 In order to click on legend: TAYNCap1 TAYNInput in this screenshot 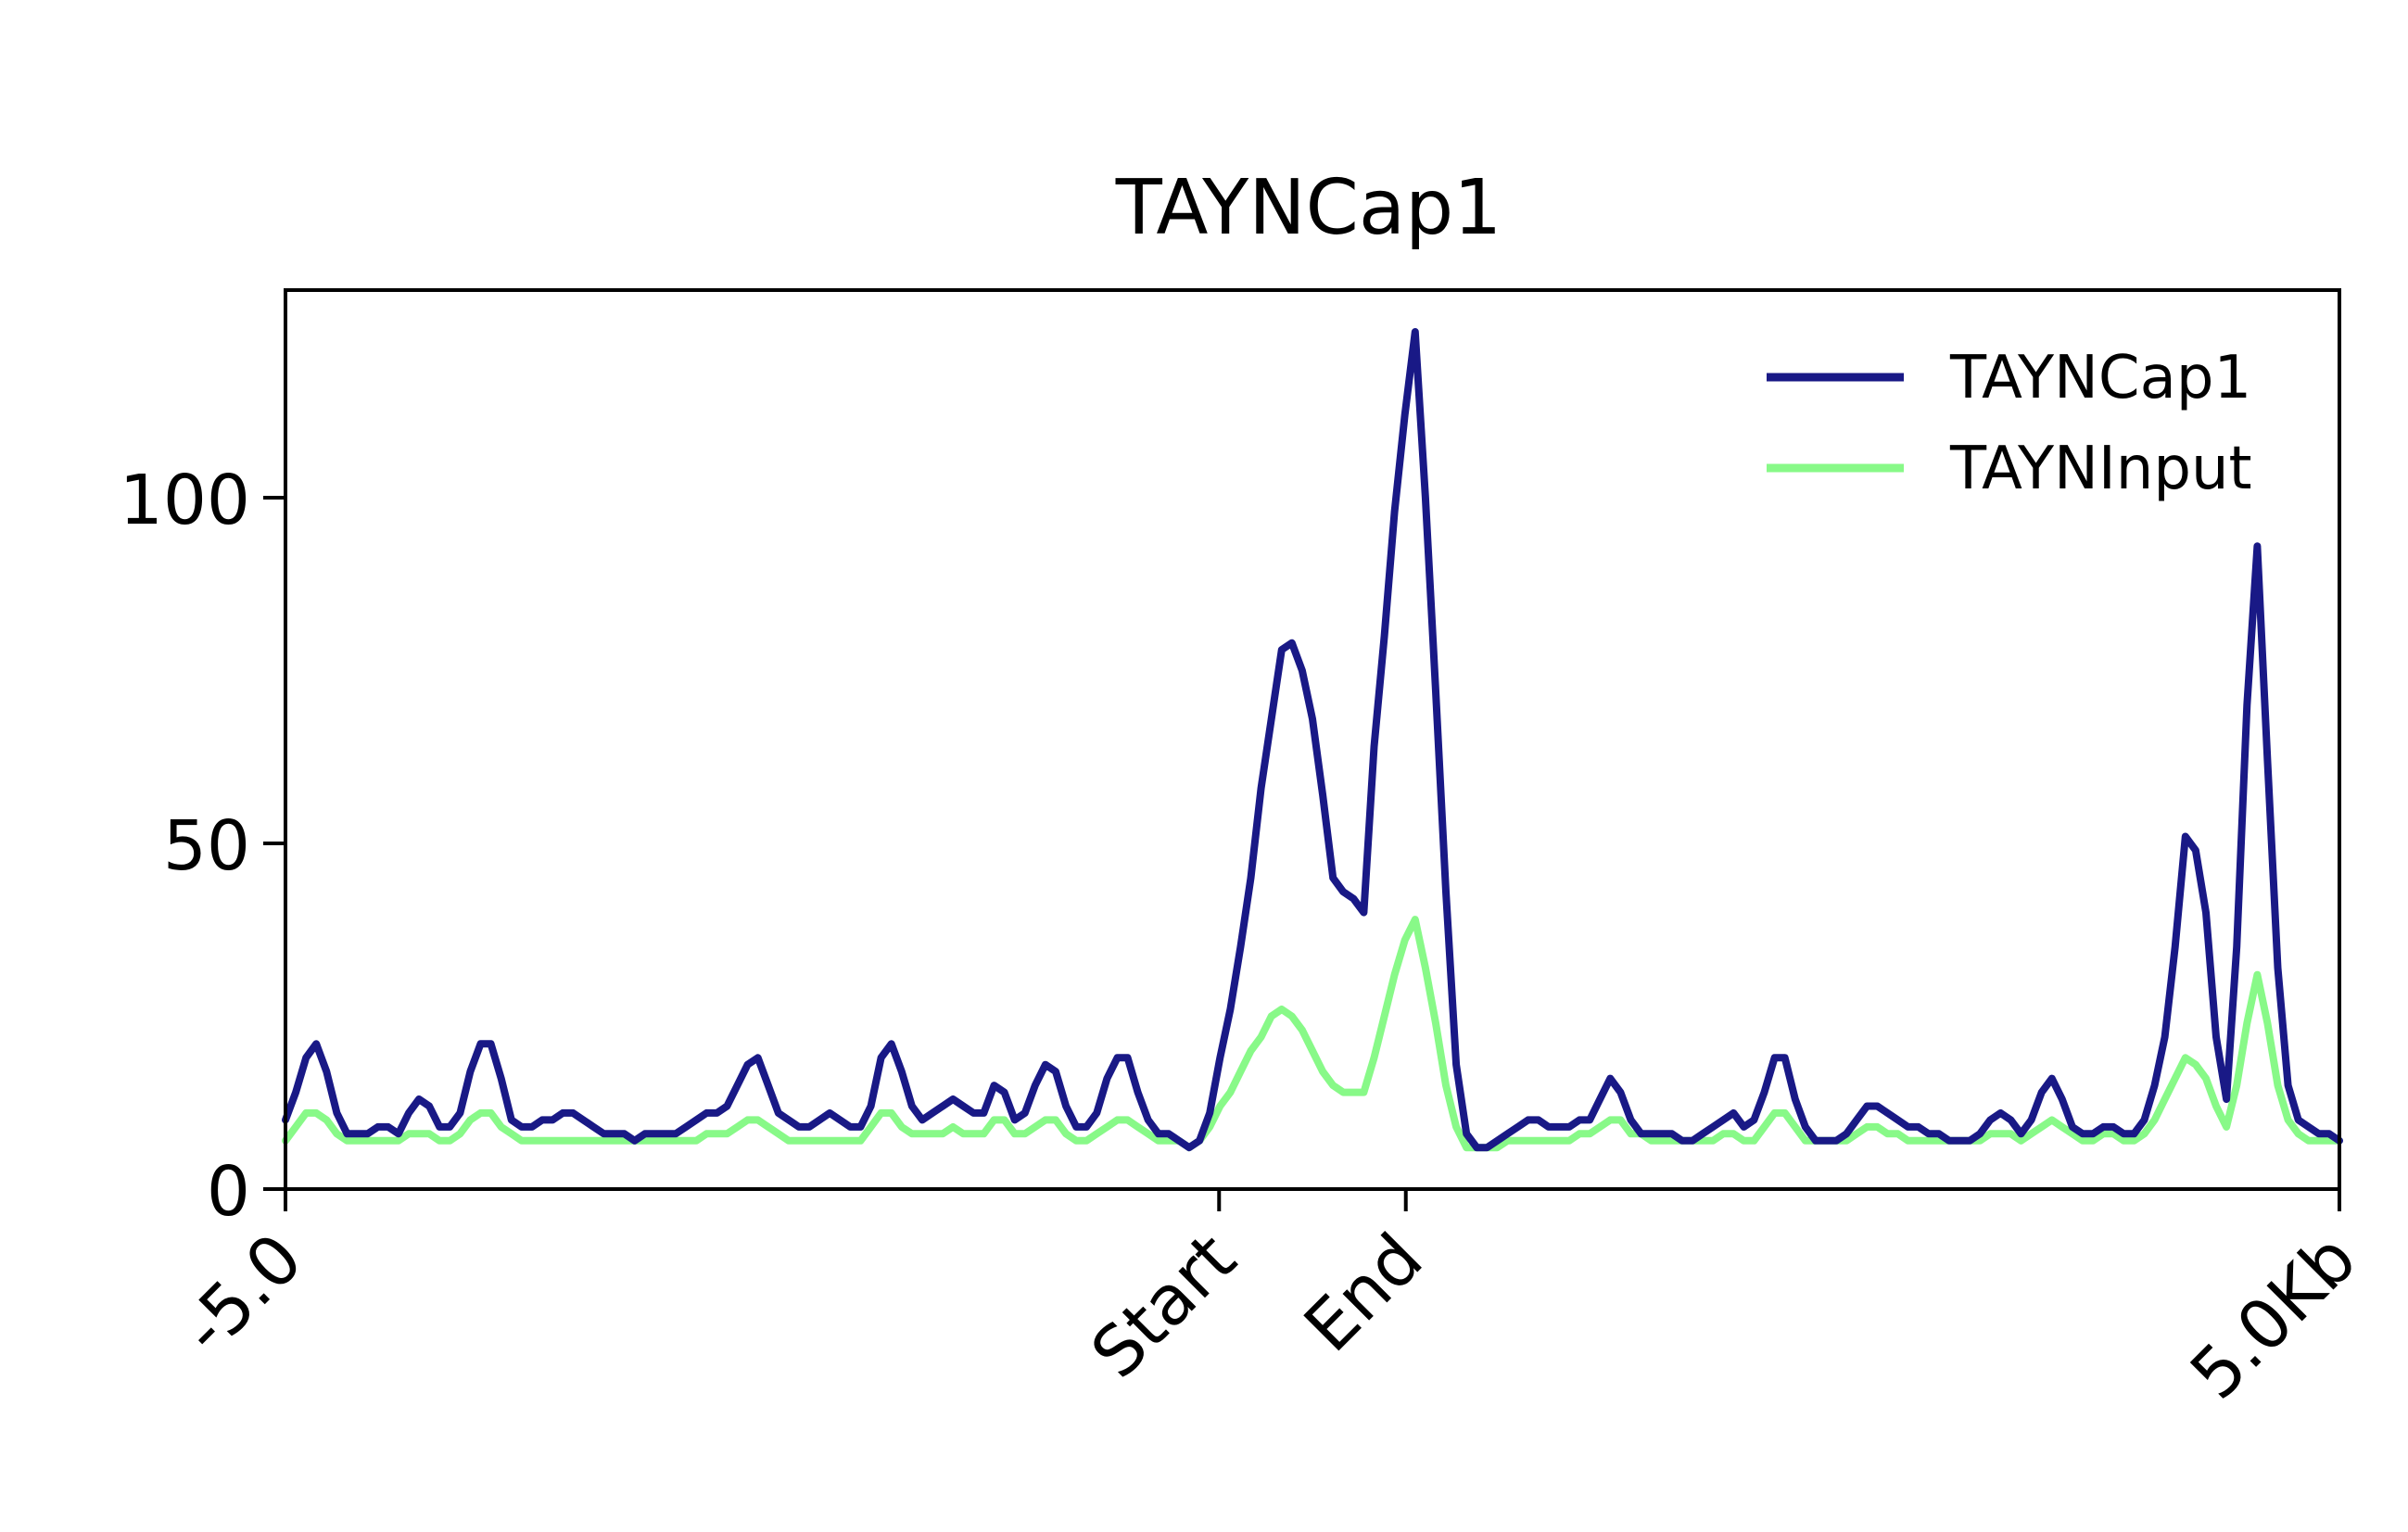, I will do `click(2009, 424)`.